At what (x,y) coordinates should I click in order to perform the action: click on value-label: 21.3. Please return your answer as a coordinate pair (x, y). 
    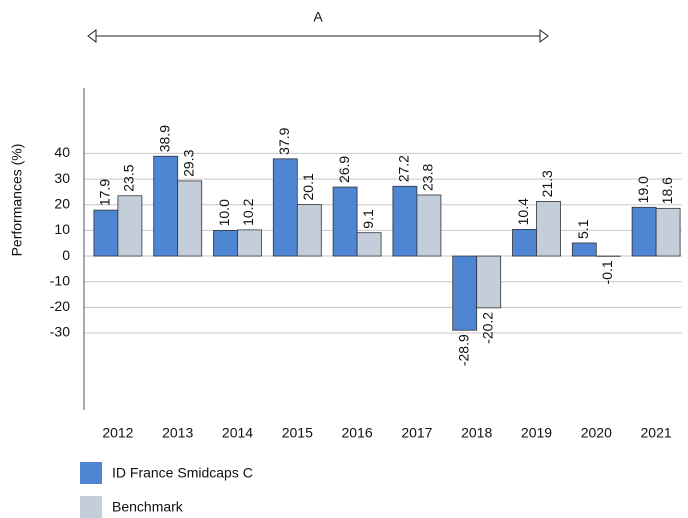
    Looking at the image, I should click on (547, 183).